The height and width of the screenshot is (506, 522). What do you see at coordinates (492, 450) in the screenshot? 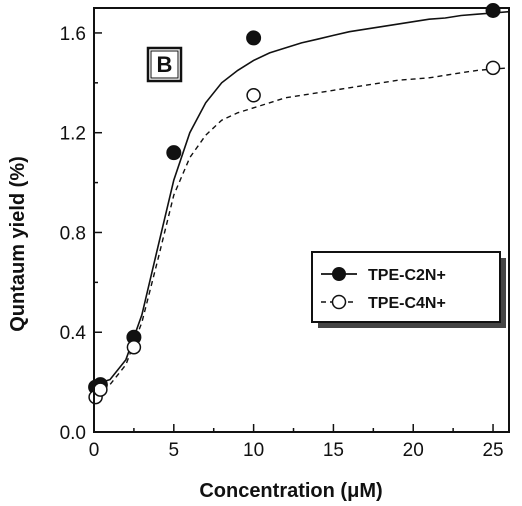
I see `x-tick-label: 25` at bounding box center [492, 450].